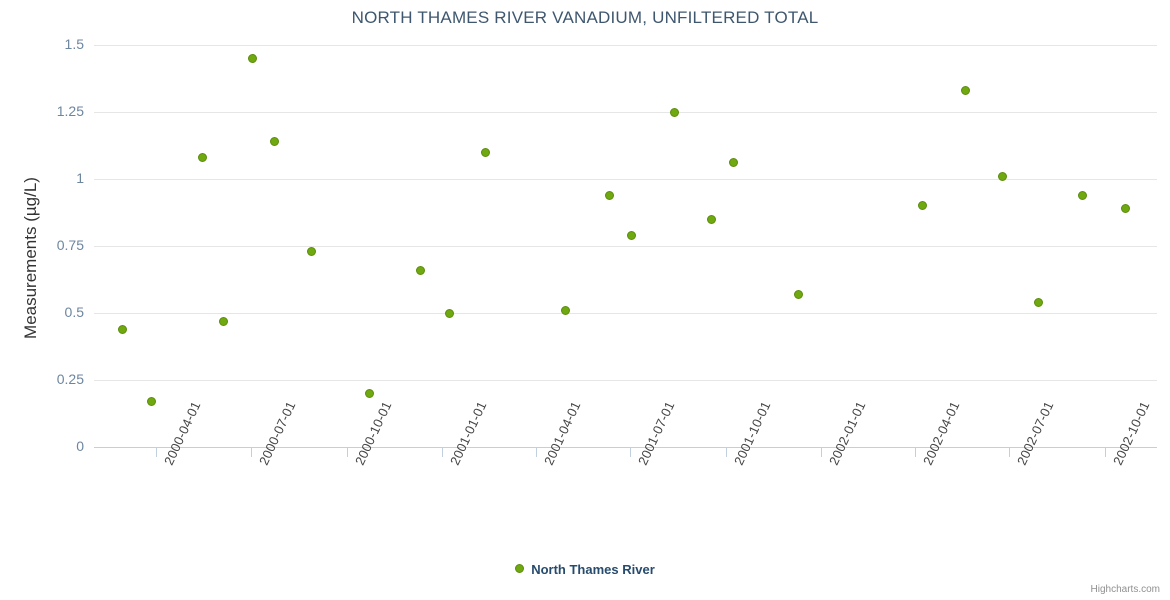 The height and width of the screenshot is (600, 1170). What do you see at coordinates (80, 178) in the screenshot?
I see `y-axis-tick-label: 1` at bounding box center [80, 178].